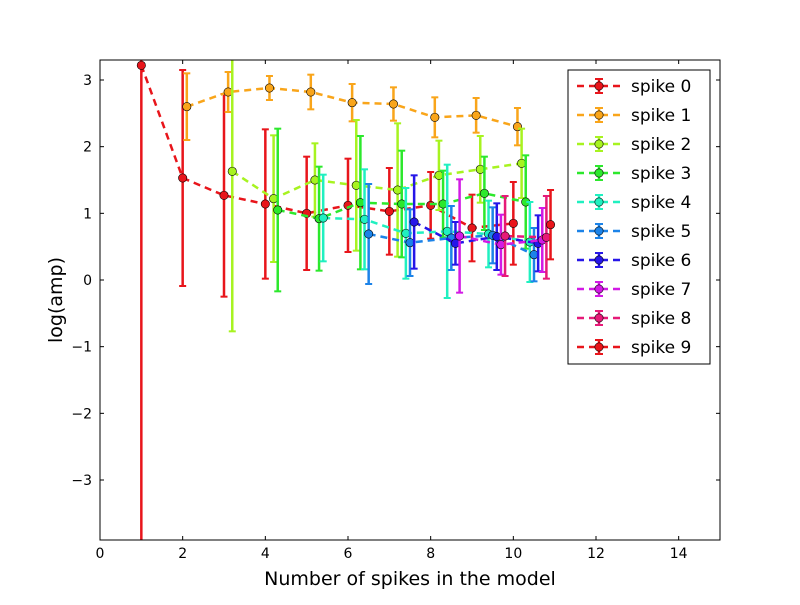  I want to click on legend-item: spike 2, so click(634, 145).